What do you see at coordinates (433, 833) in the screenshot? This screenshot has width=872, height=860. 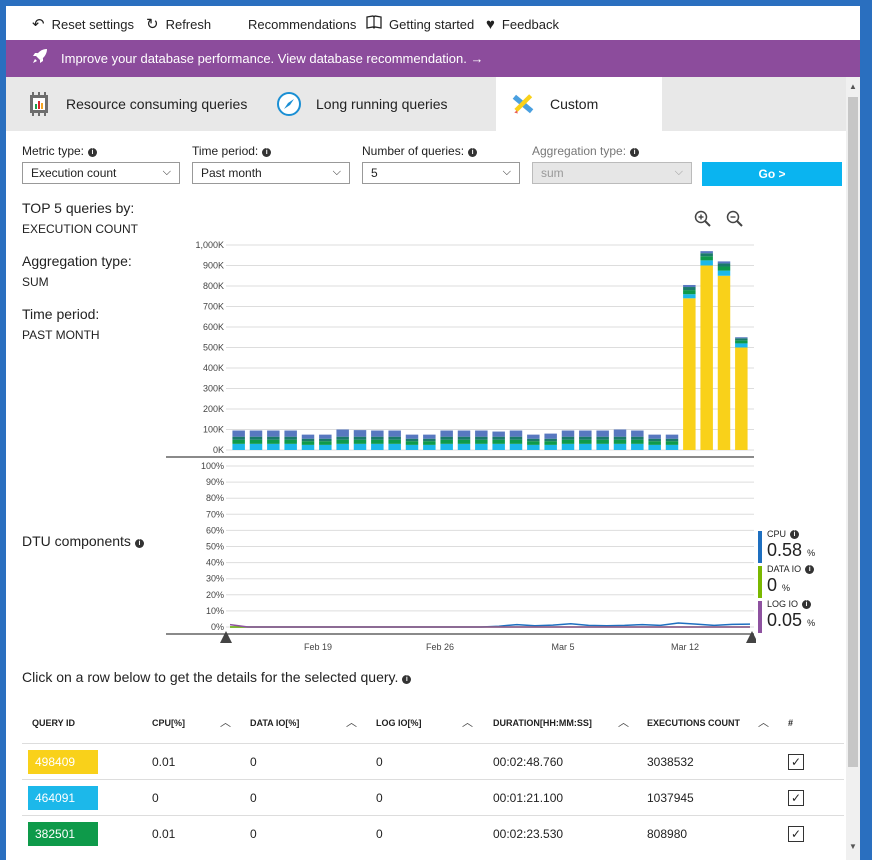 I see `table-row: 382501 0.01 0 0 00:02:23.530 808980 ✓` at bounding box center [433, 833].